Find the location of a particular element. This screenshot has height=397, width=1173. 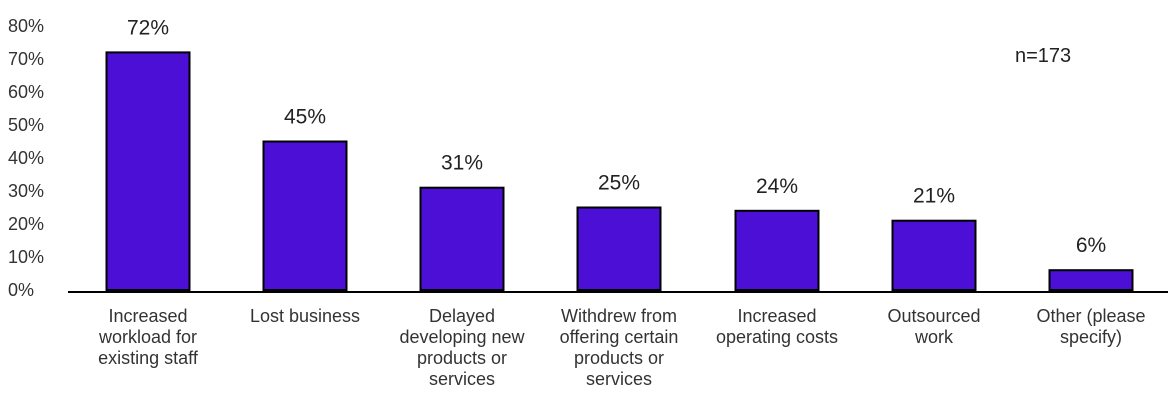

y-tick-label: 30% is located at coordinates (26, 191).